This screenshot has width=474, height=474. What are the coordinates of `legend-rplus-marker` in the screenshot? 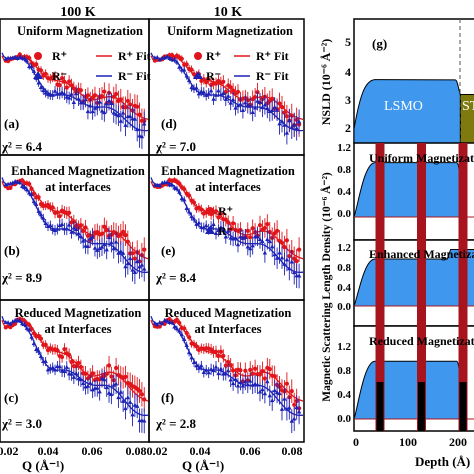 It's located at (210, 211).